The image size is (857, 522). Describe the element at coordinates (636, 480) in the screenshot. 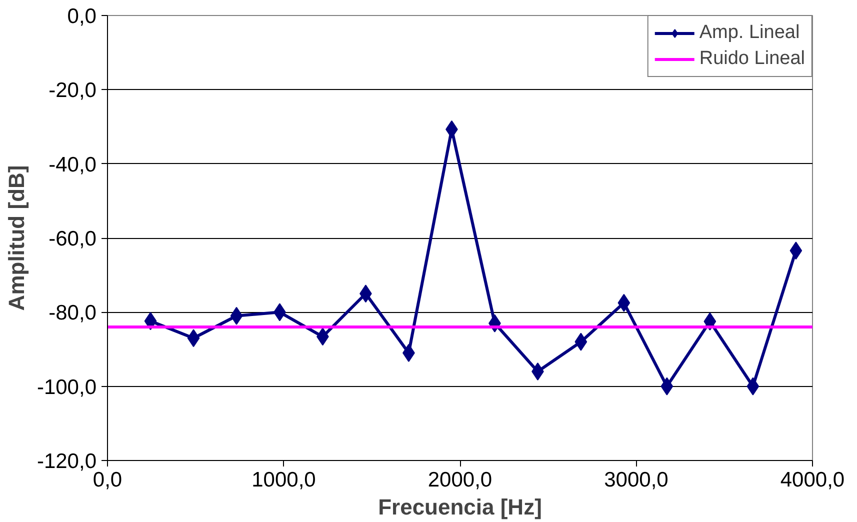

I see `x-tick-label: 3000,0` at that location.